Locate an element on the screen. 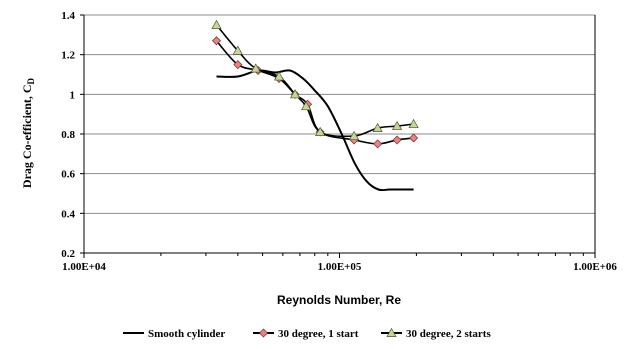 This screenshot has width=633, height=349. series-30-degree-1-start is located at coordinates (315, 92).